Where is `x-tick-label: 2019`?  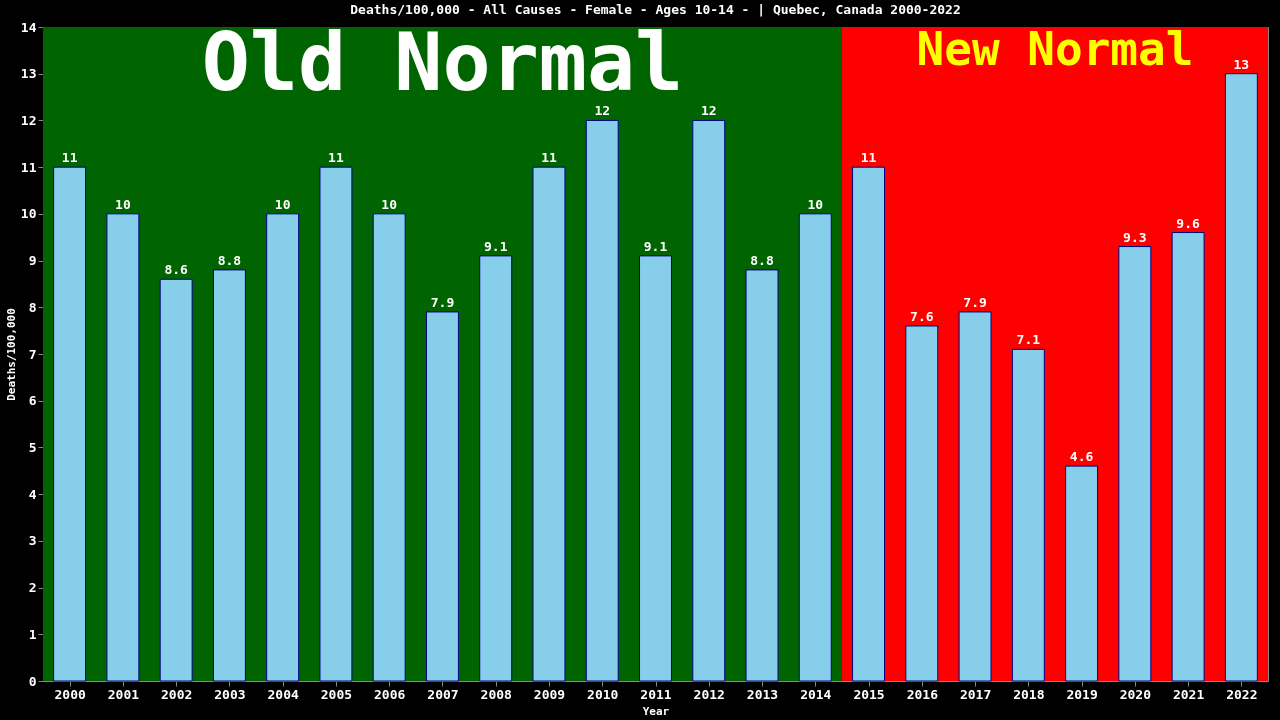 x-tick-label: 2019 is located at coordinates (1082, 694).